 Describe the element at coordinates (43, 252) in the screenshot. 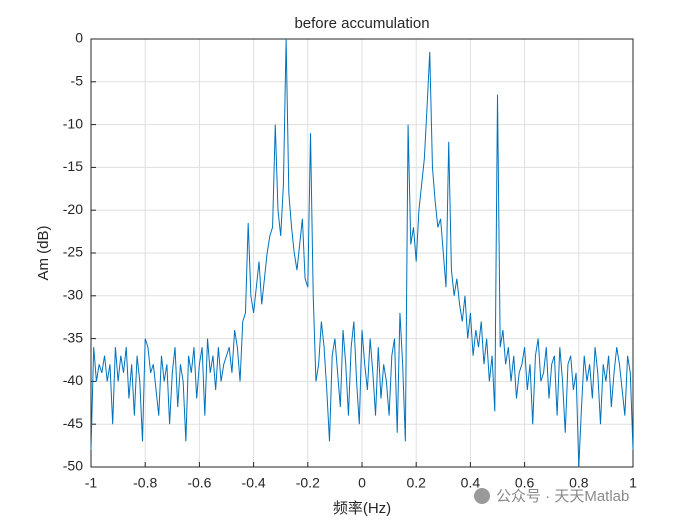

I see `y-axis-label: Am (dB)` at that location.